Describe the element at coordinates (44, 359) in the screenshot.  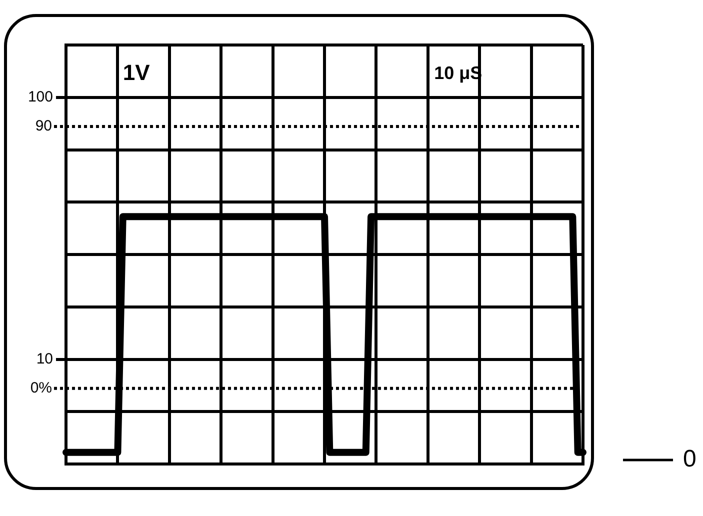
I see `y-tick-label: 10` at that location.